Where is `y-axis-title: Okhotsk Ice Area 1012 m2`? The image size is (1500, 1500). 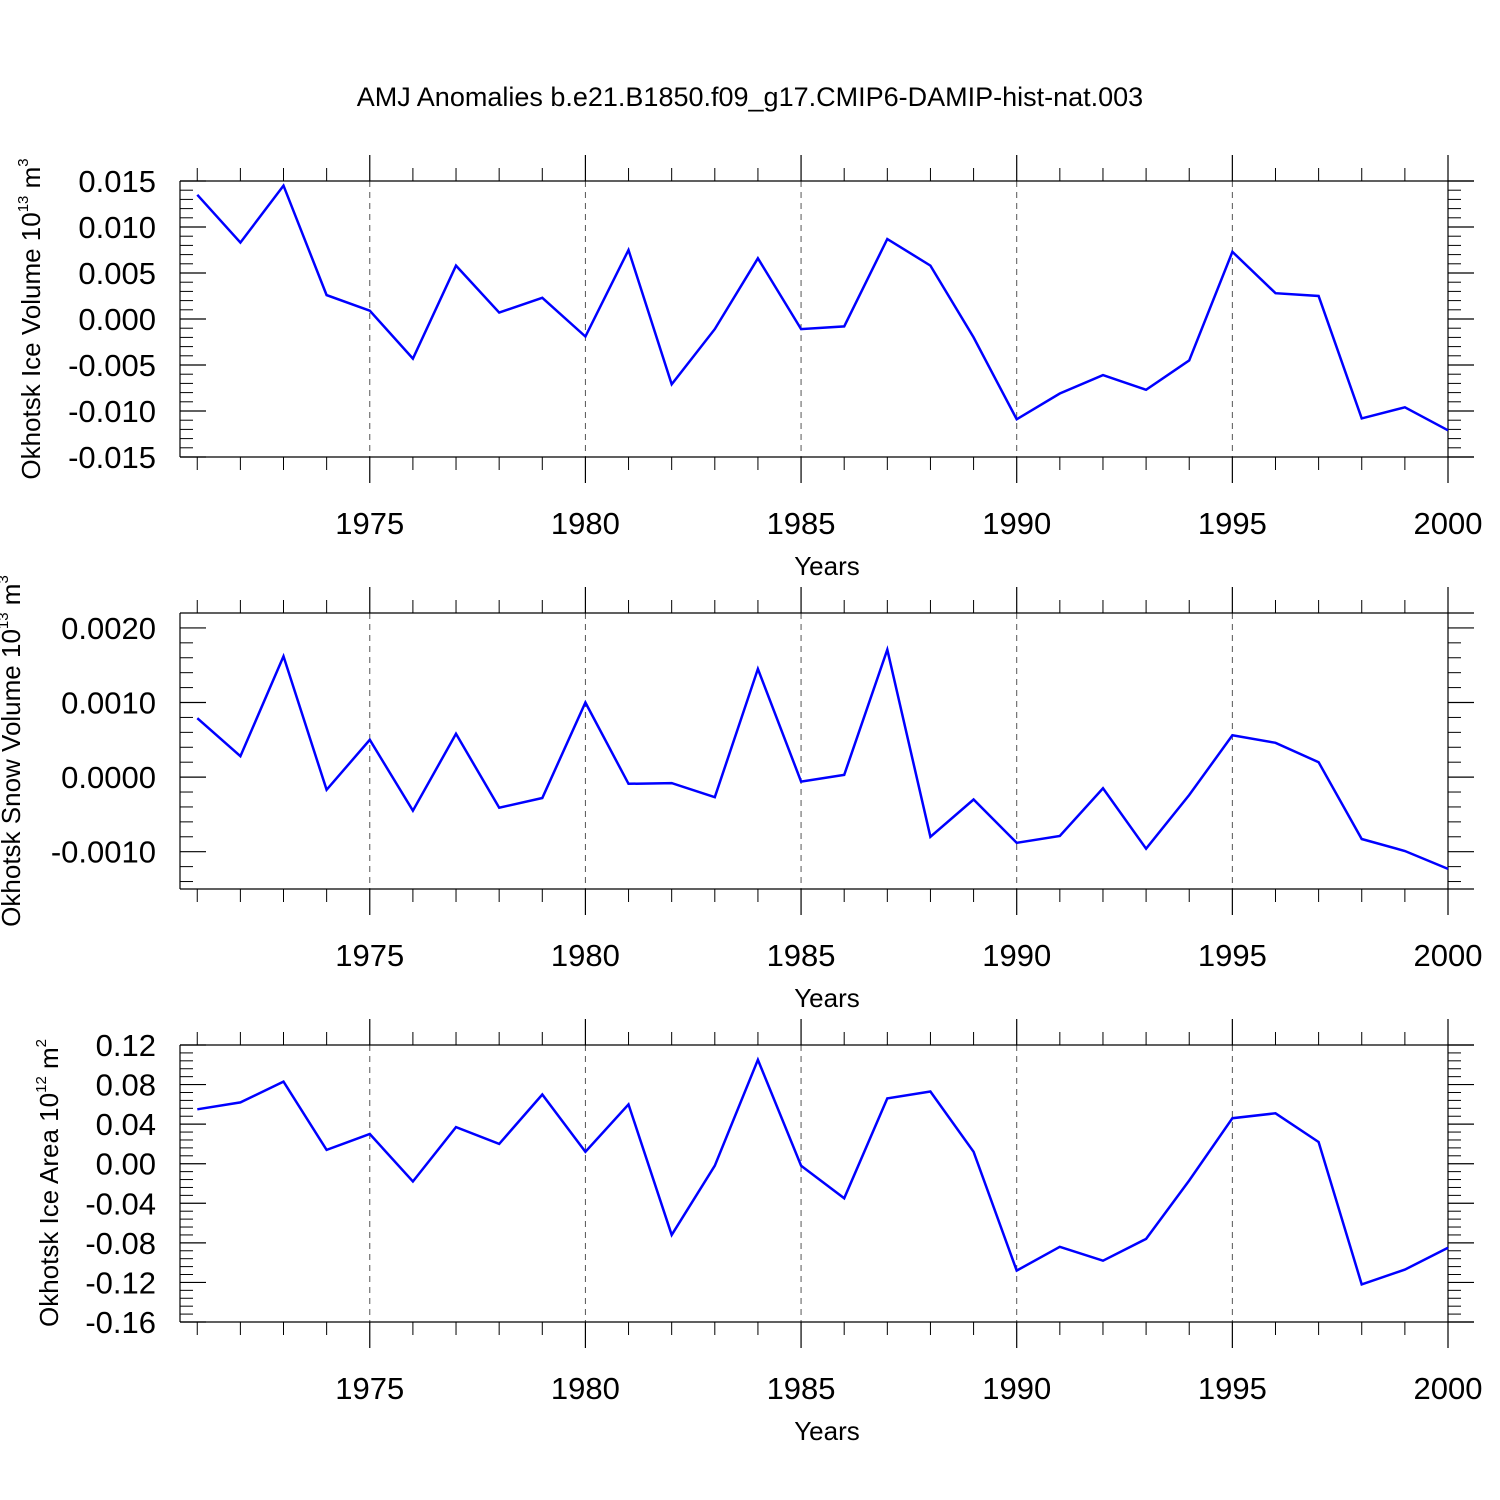
y-axis-title: Okhotsk Ice Area 1012 m2 is located at coordinates (48, 1183).